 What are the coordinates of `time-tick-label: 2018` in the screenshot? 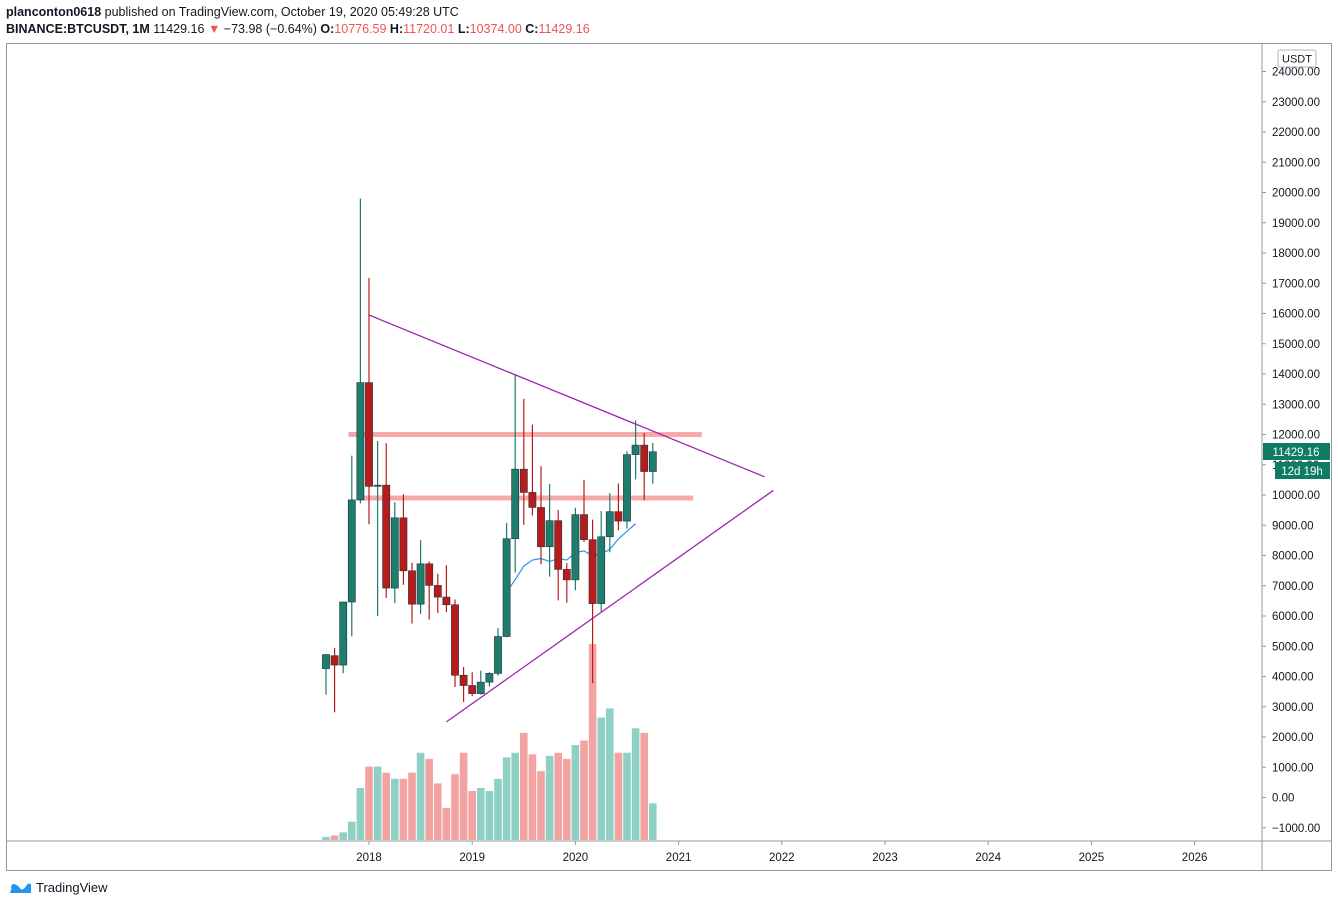 It's located at (369, 858).